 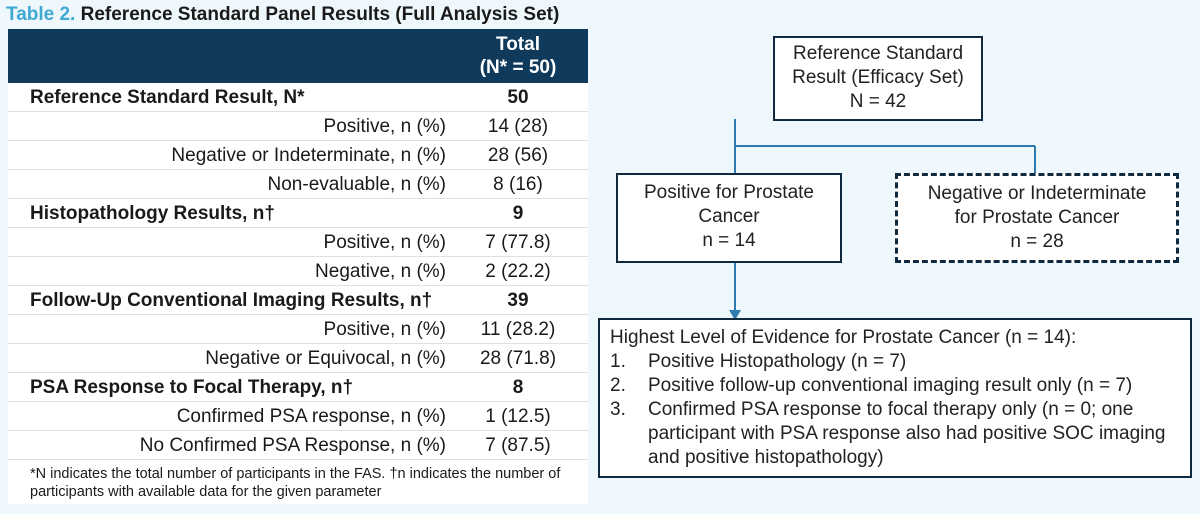 I want to click on table-row: Positive, n (%) 7 (77.8), so click(x=298, y=242).